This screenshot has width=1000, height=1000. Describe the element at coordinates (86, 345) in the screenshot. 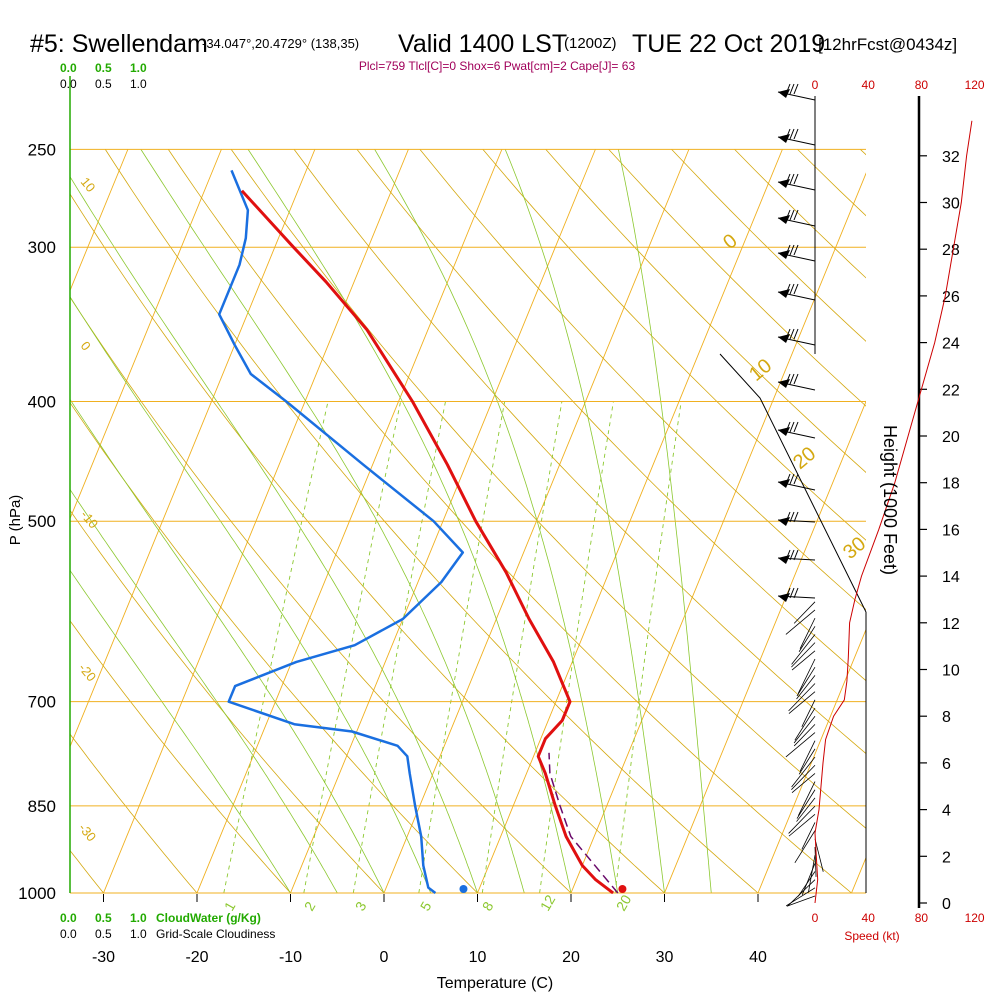

I see `dry-adiabat-label: 0` at that location.